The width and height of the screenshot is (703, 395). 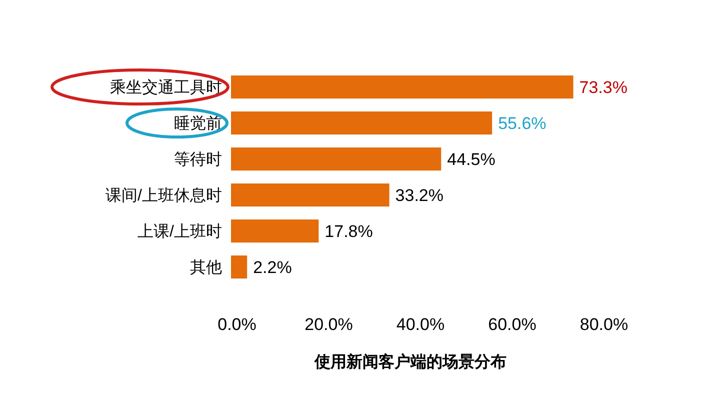 I want to click on data-label: 44.5%, so click(x=471, y=159).